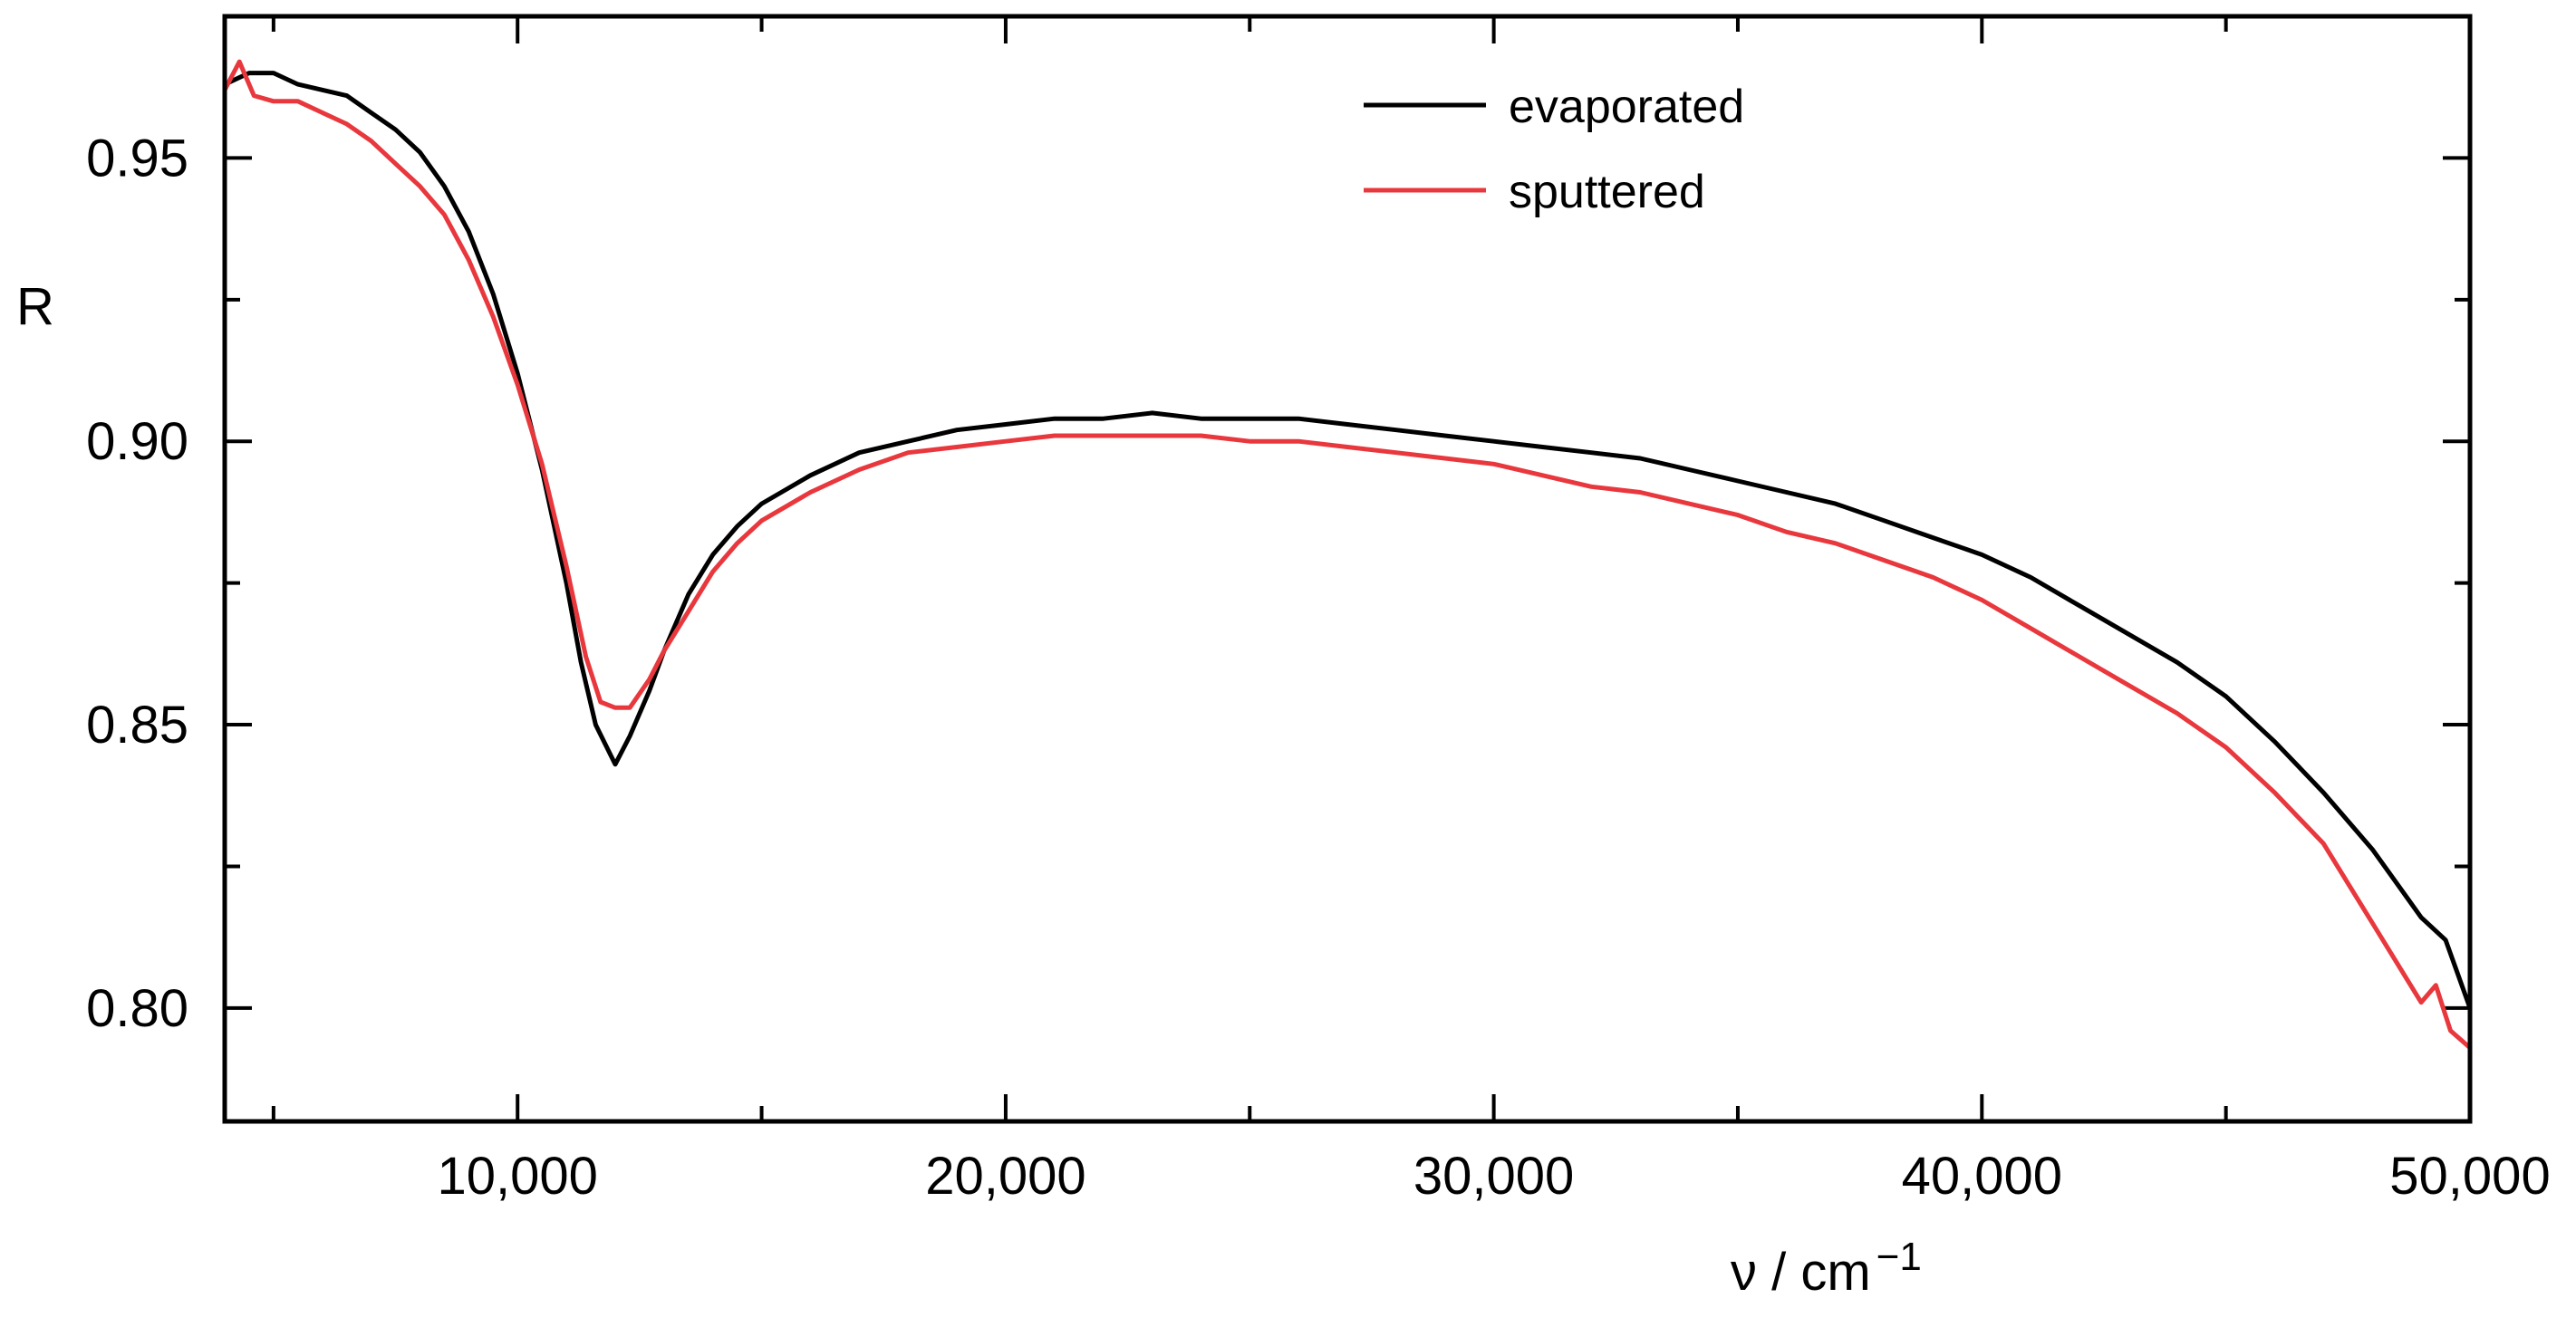  What do you see at coordinates (137, 725) in the screenshot?
I see `y-tick-label: 0.85` at bounding box center [137, 725].